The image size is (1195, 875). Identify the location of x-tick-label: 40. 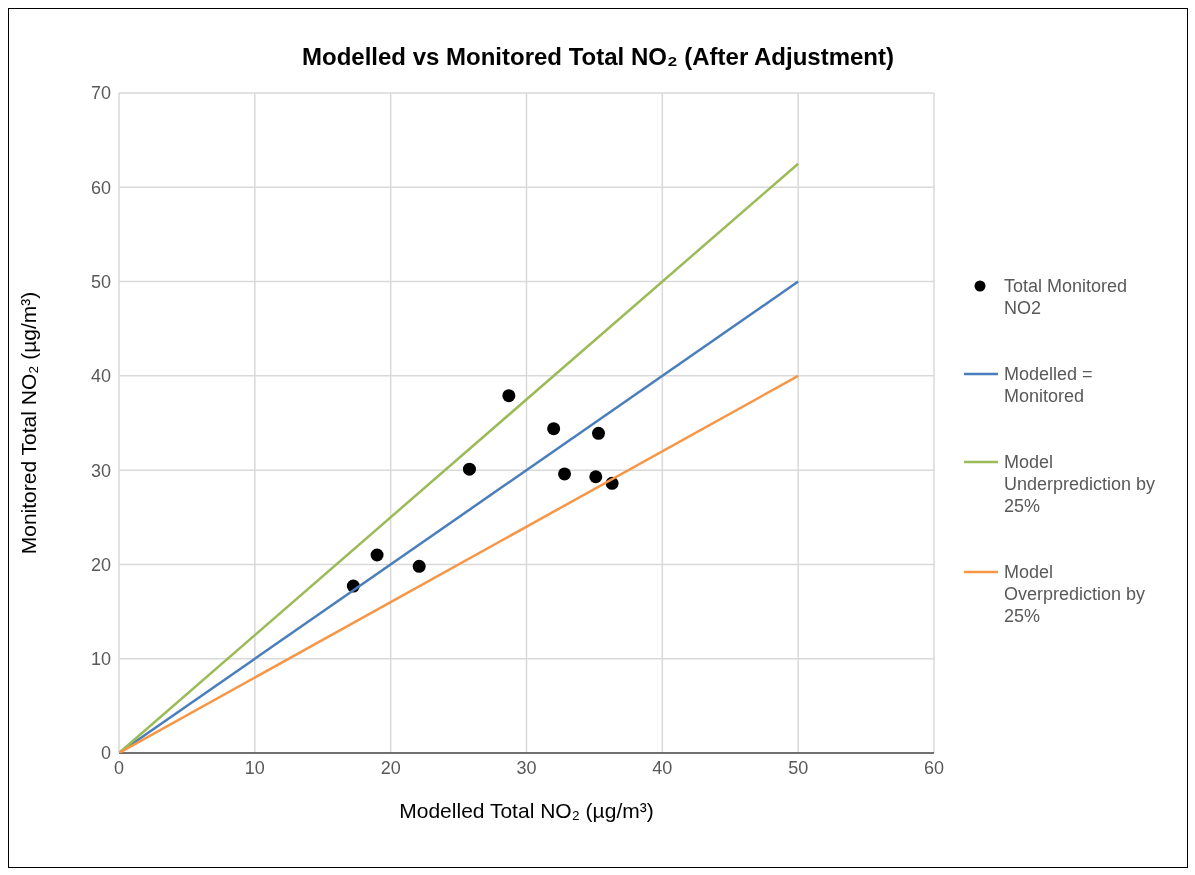
(662, 767).